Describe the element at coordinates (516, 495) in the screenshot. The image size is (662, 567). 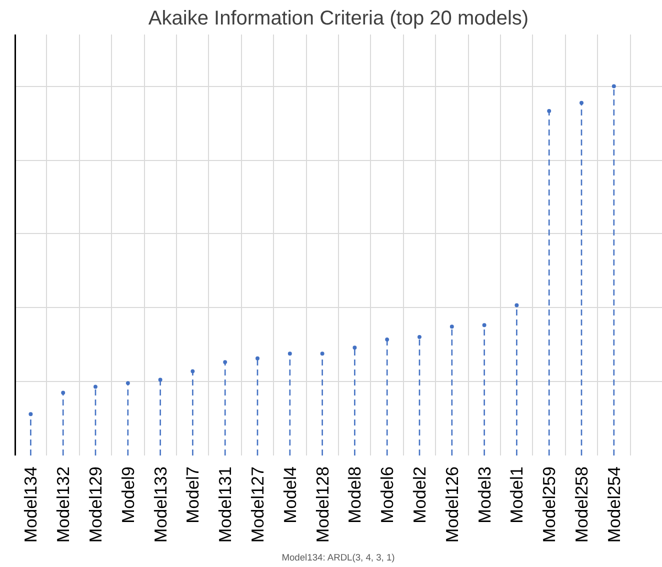
I see `x-tick-label: Model1` at that location.